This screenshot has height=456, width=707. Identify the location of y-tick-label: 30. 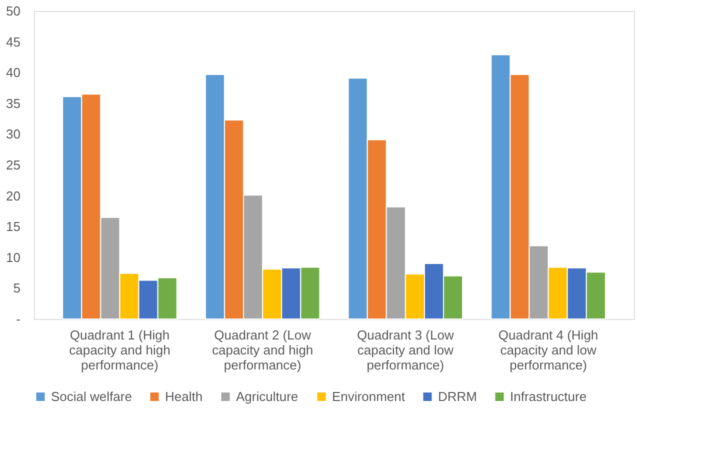
(13, 134).